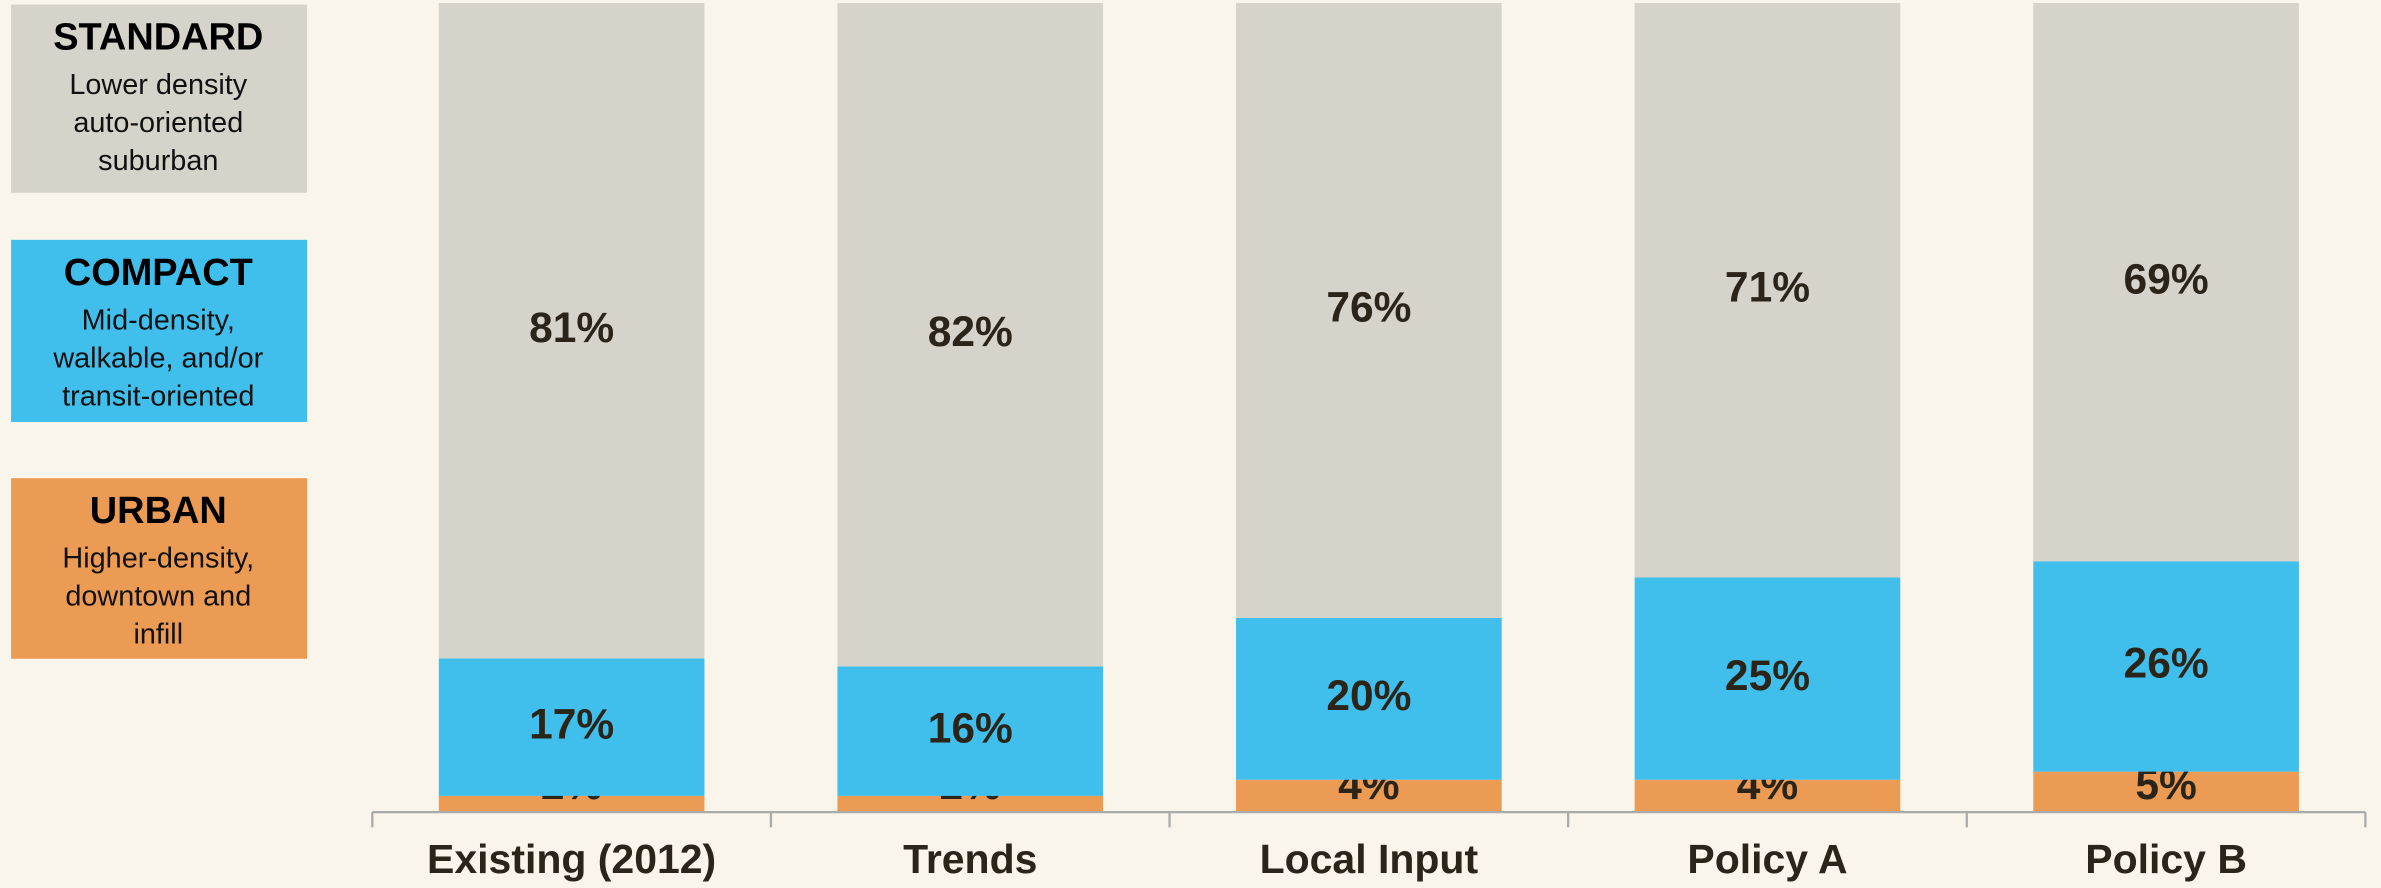 The width and height of the screenshot is (2381, 888). Describe the element at coordinates (158, 320) in the screenshot. I see `legend-description: Mid-density,` at that location.